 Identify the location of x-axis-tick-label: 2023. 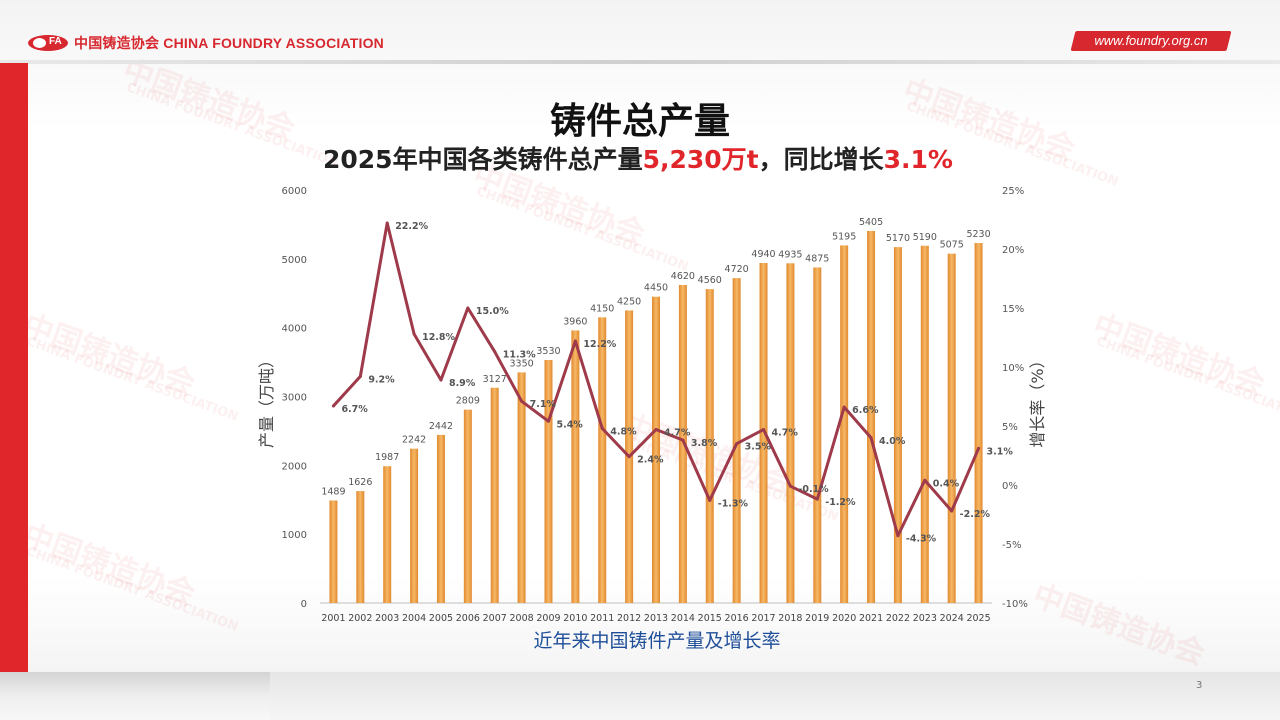
(925, 618).